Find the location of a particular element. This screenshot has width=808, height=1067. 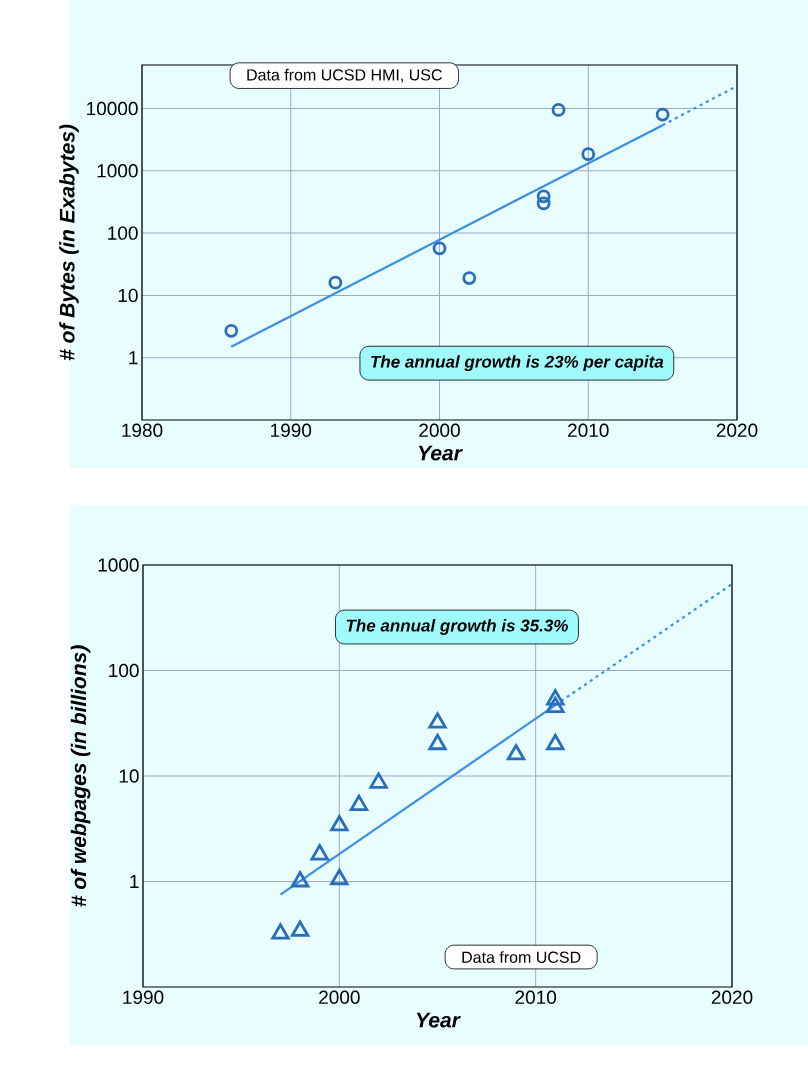

x-tick-label: 1980 is located at coordinates (142, 430).